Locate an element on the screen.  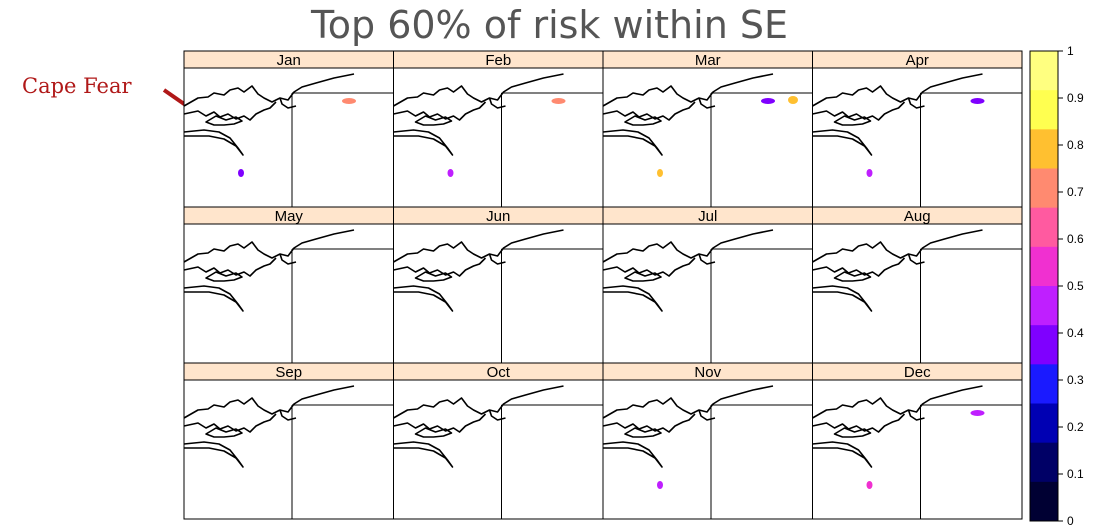
panel-month-label: Jul is located at coordinates (707, 216).